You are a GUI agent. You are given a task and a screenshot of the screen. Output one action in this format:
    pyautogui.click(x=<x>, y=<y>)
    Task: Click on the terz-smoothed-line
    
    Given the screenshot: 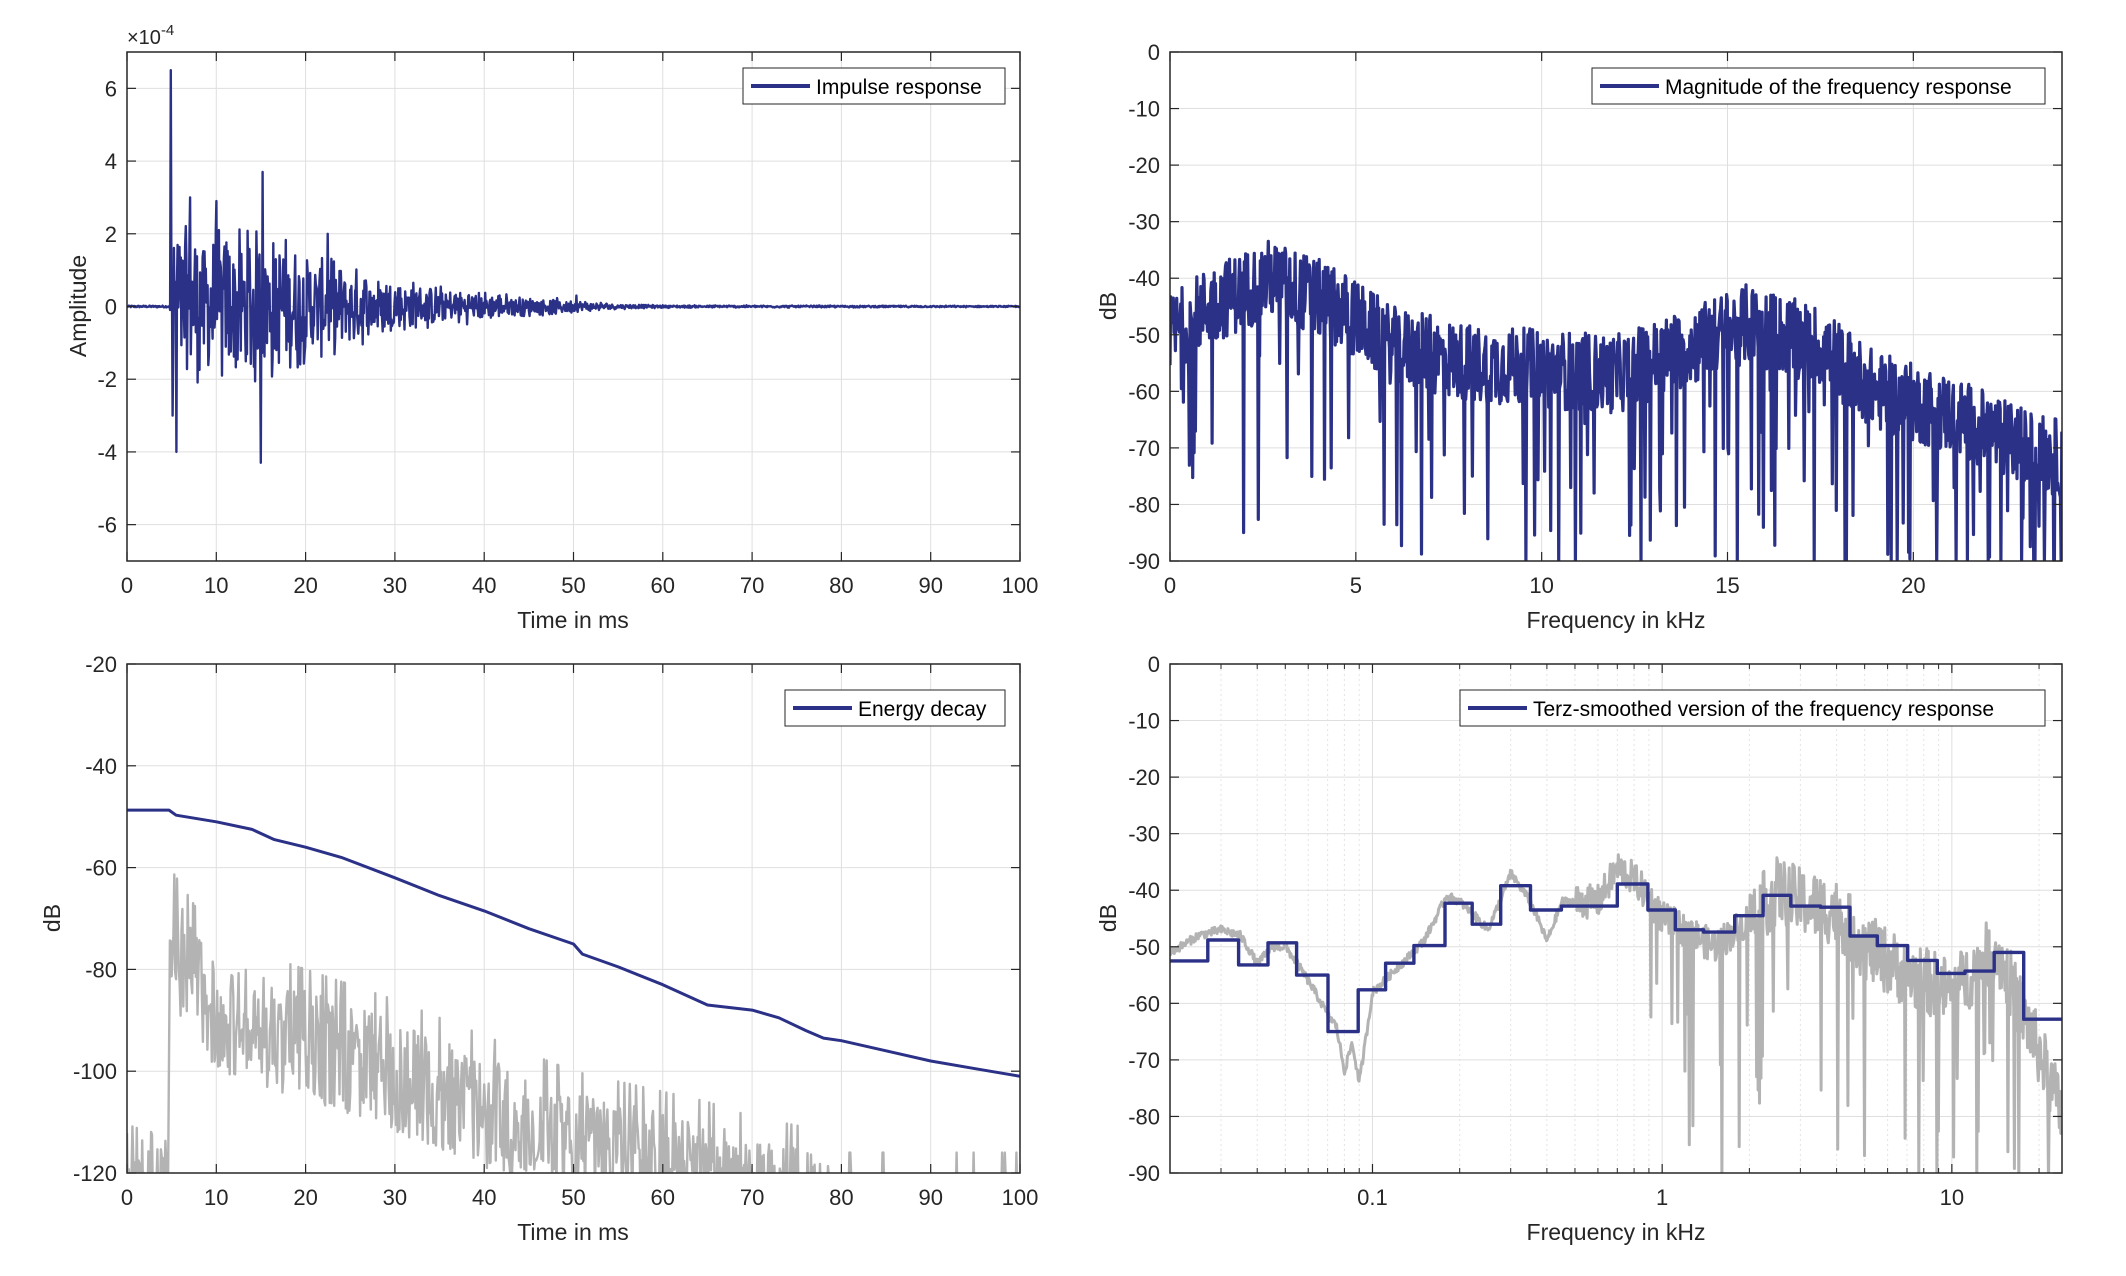 What is the action you would take?
    pyautogui.click(x=1616, y=958)
    